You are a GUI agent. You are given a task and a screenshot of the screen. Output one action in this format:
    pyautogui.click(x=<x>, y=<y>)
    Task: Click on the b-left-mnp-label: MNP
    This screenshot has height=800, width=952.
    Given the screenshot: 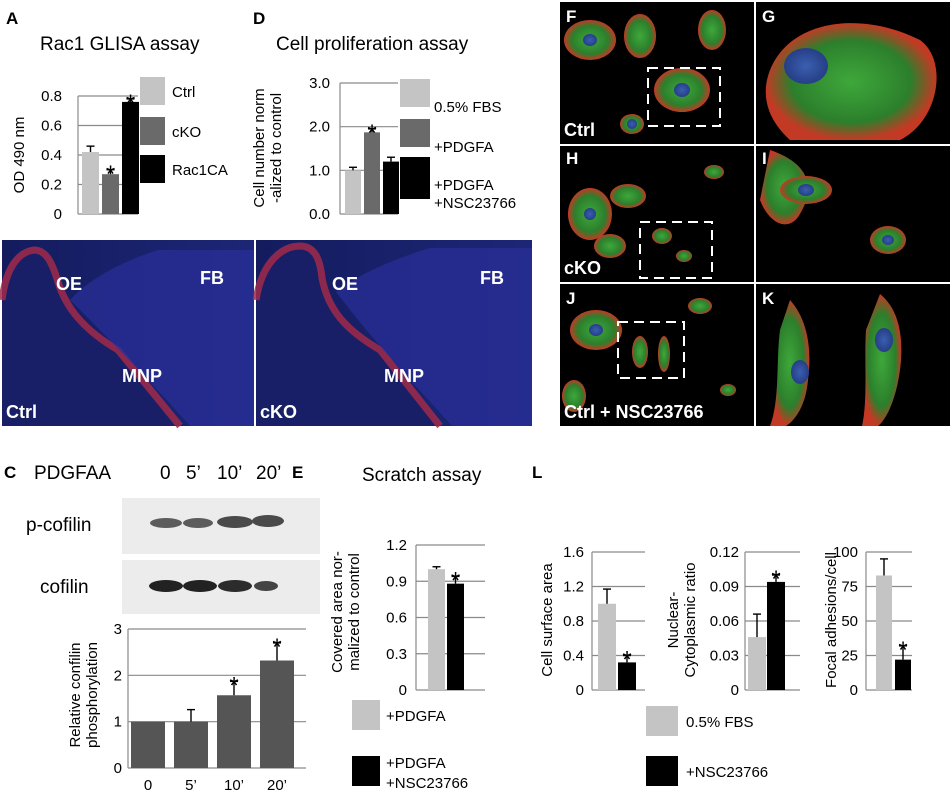 What is the action you would take?
    pyautogui.click(x=142, y=376)
    